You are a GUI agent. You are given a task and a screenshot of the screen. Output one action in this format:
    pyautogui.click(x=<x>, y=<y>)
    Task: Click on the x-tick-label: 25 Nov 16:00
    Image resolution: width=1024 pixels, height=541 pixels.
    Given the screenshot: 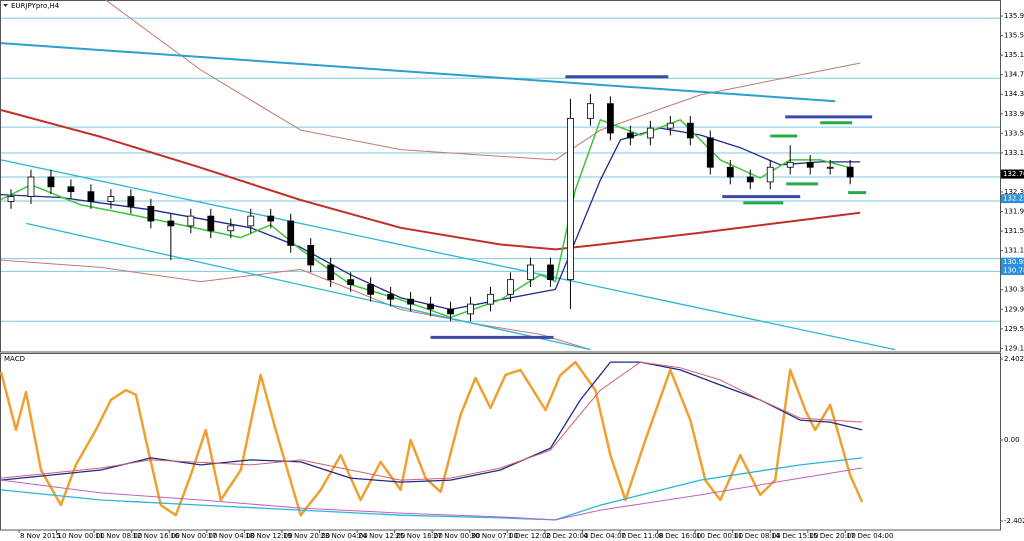 What is the action you would take?
    pyautogui.click(x=419, y=536)
    